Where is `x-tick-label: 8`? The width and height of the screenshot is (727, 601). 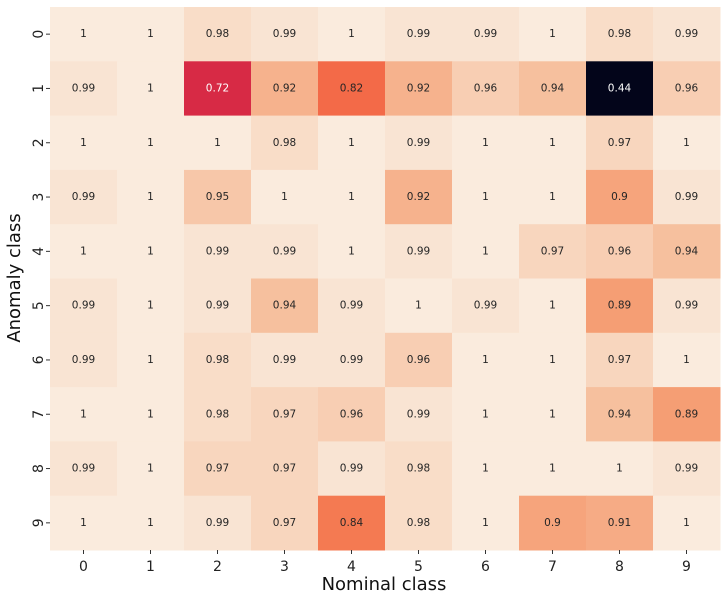
x-tick-label: 8 is located at coordinates (619, 567).